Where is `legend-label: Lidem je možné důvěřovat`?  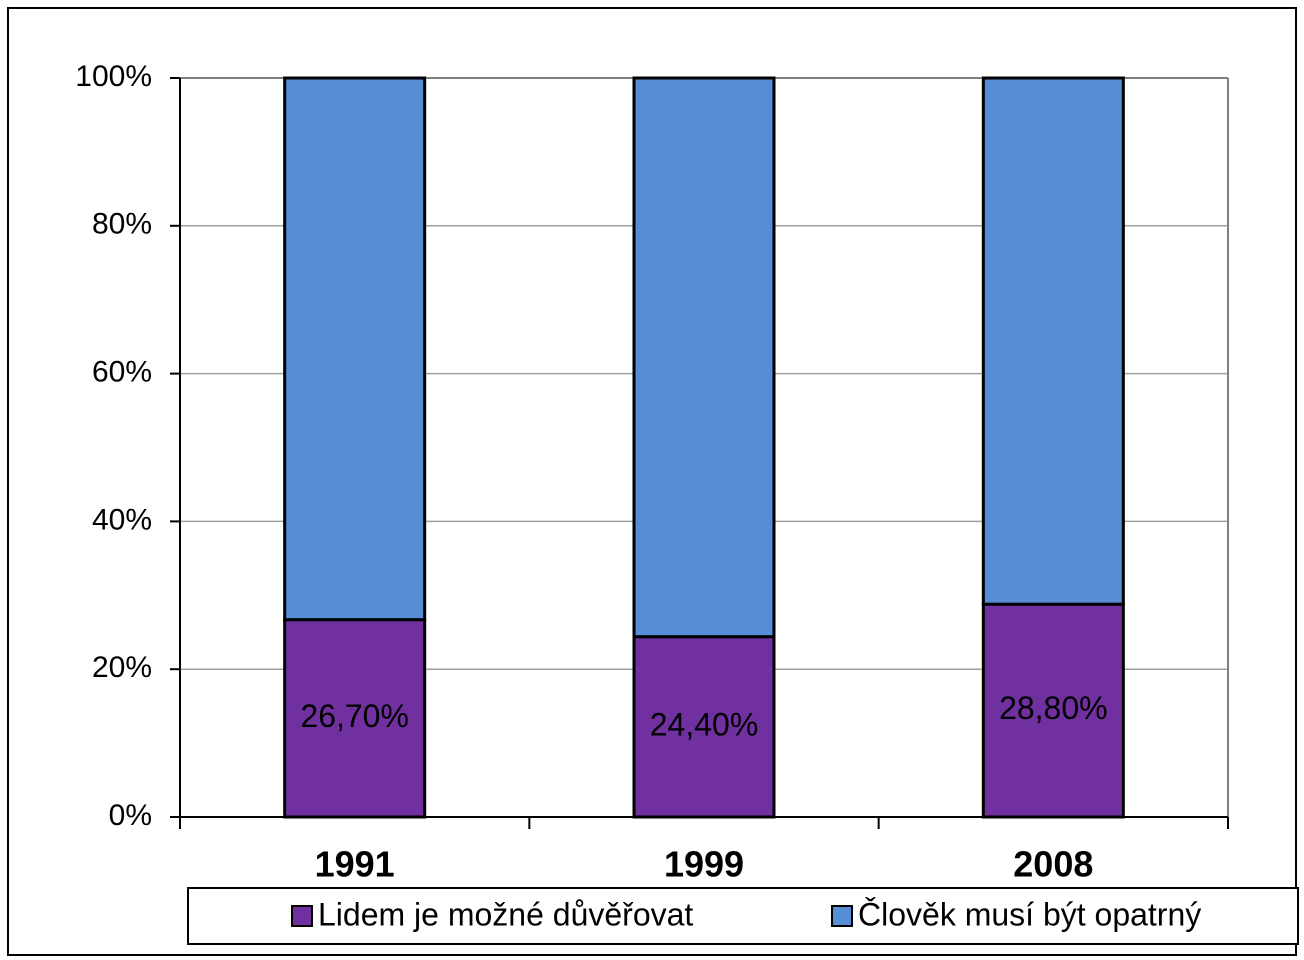
legend-label: Lidem je možné důvěřovat is located at coordinates (505, 914).